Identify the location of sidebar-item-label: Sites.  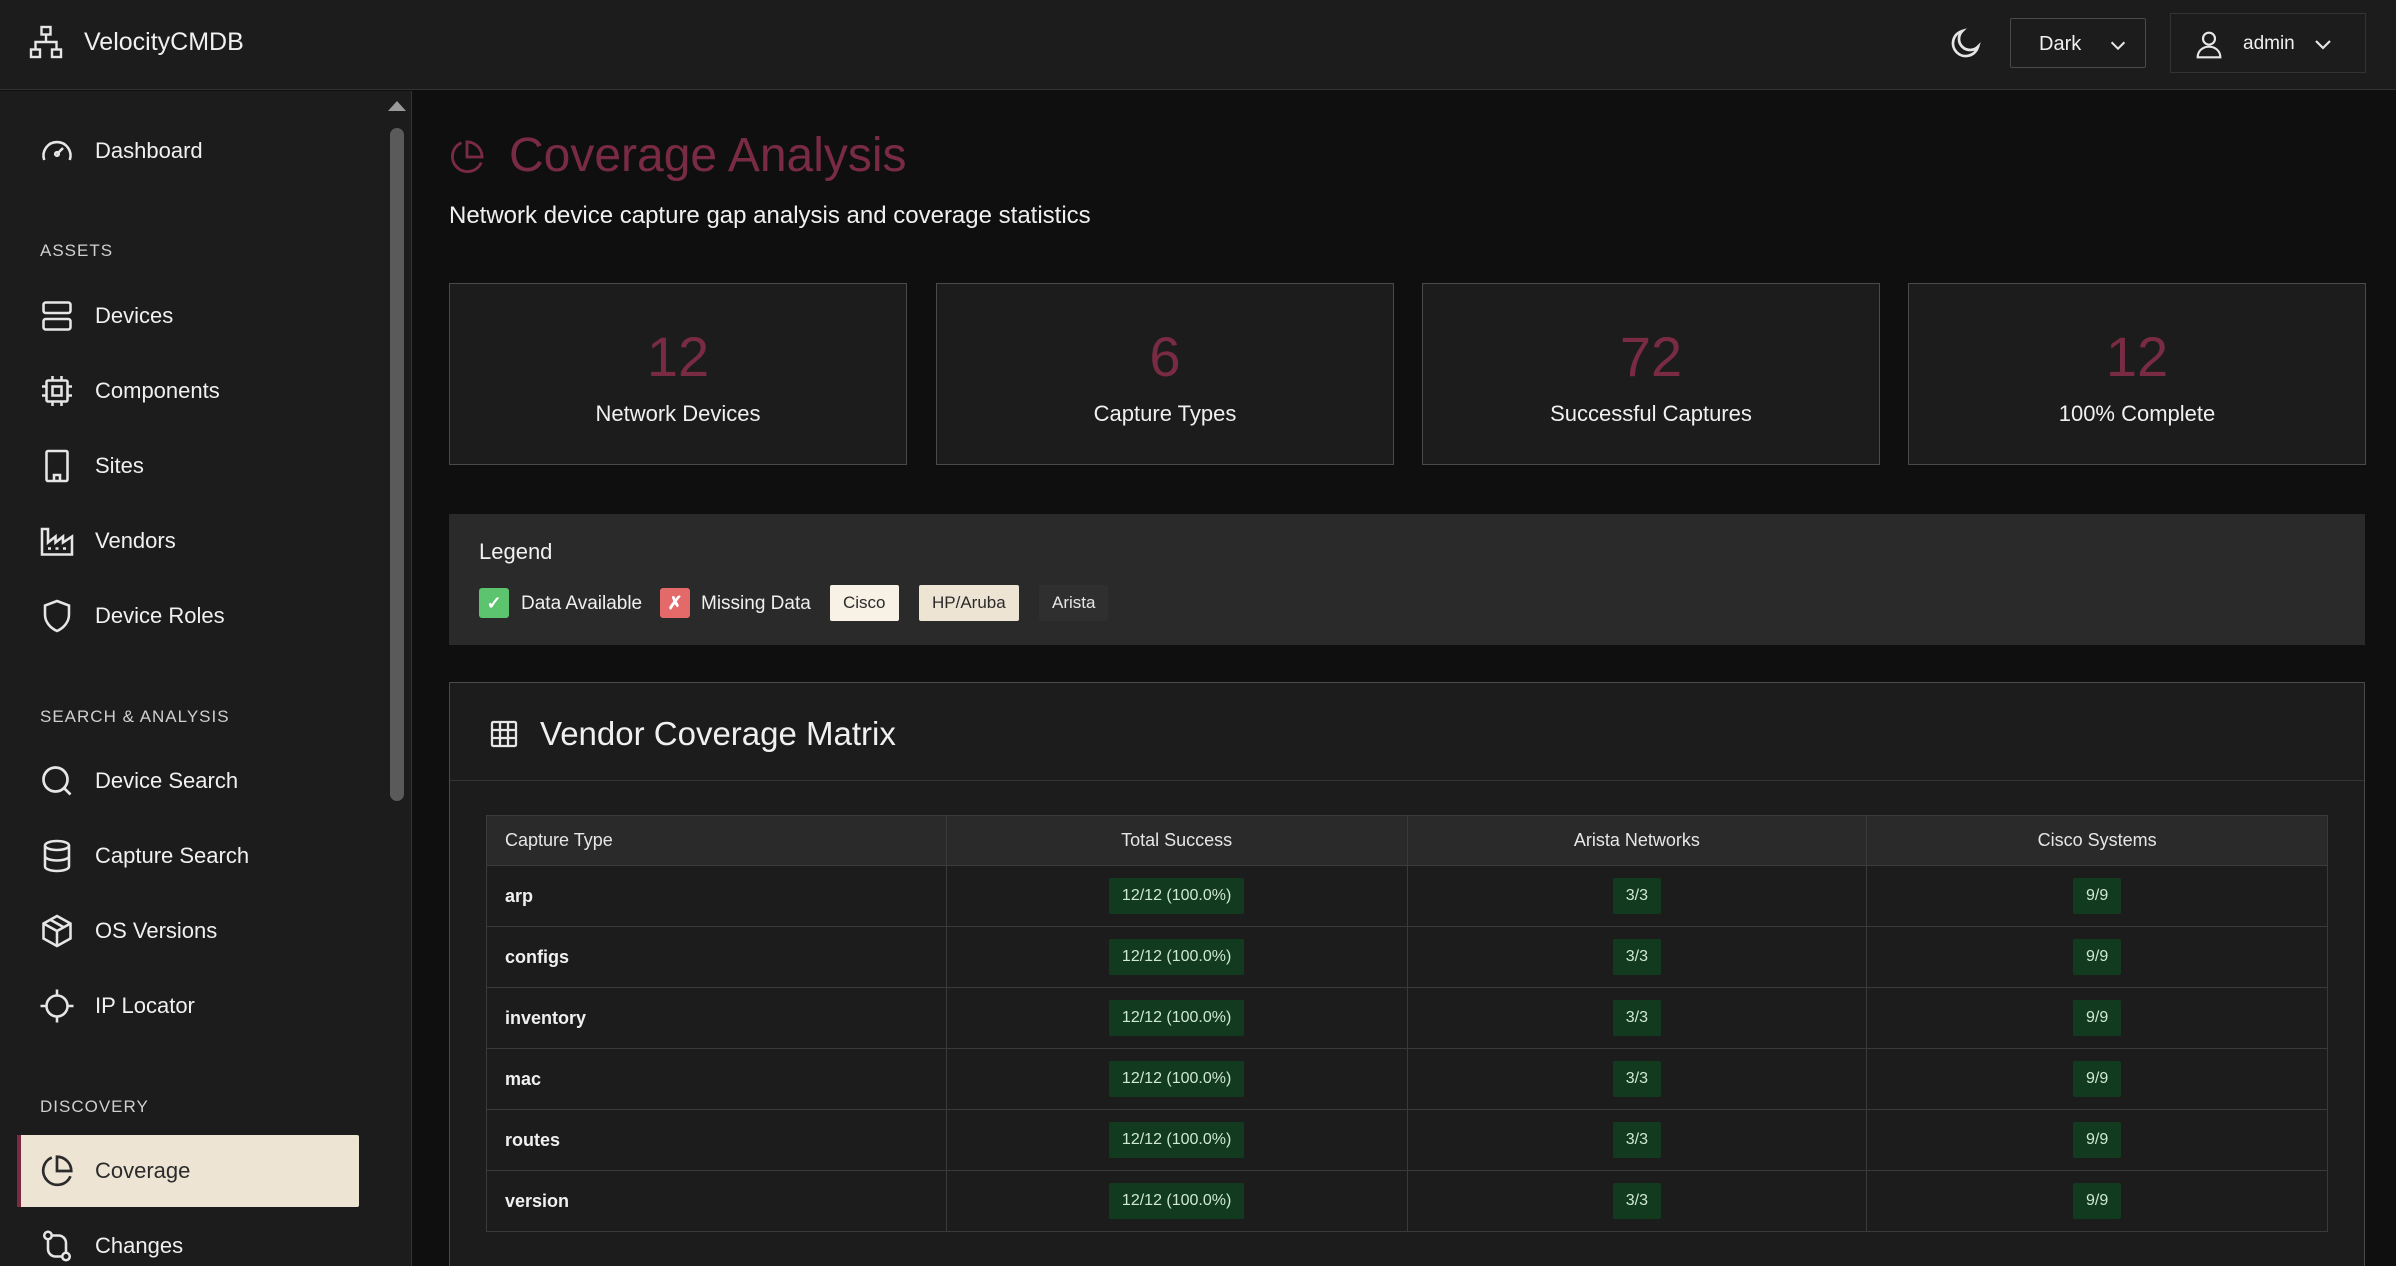
(119, 465).